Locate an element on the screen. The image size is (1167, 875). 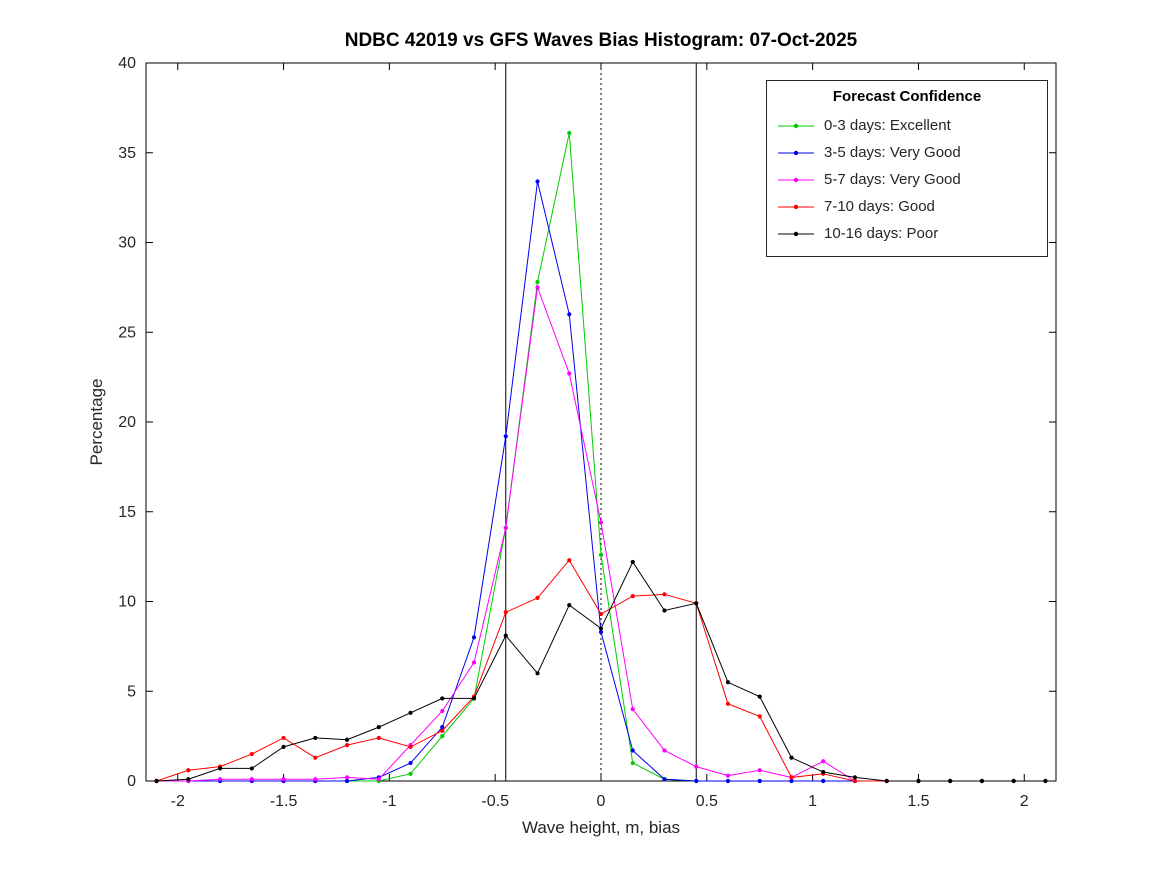
x-tick-label: -0.5 is located at coordinates (495, 801).